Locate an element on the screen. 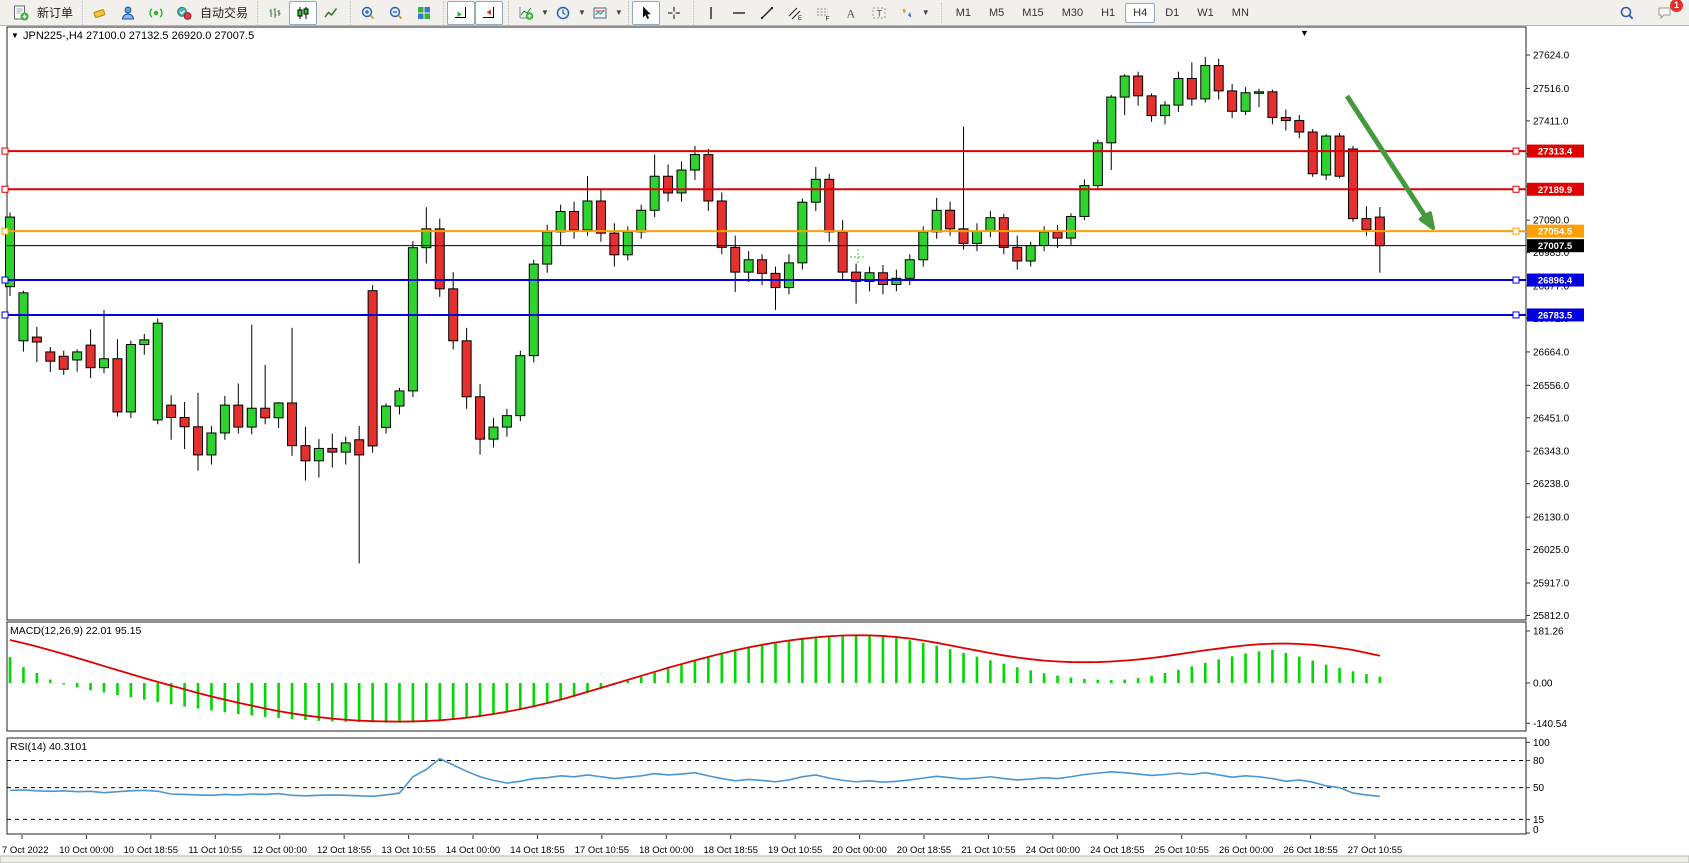 This screenshot has height=863, width=1689. periods-icon is located at coordinates (563, 12).